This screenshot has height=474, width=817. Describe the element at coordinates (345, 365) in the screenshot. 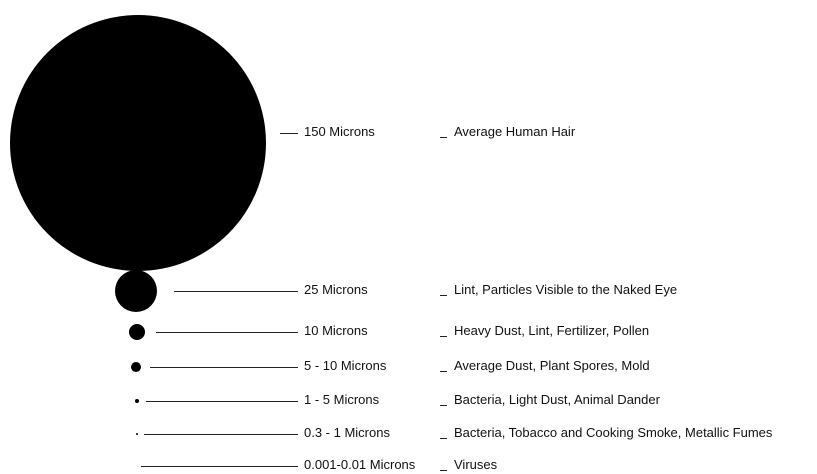

I see `size-label: 5 - 10 Microns` at that location.